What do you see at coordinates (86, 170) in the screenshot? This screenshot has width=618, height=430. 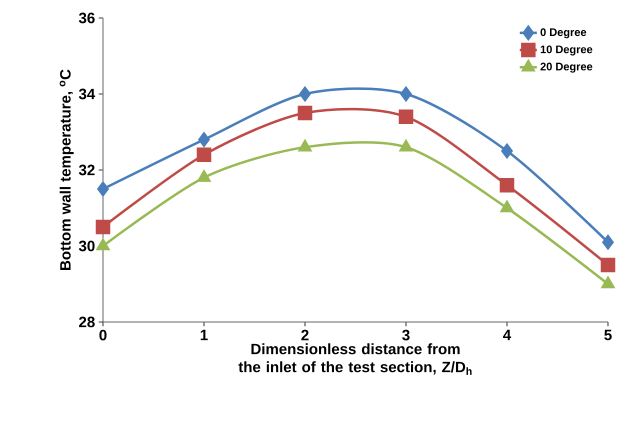 I see `y-tick-label: 32` at bounding box center [86, 170].